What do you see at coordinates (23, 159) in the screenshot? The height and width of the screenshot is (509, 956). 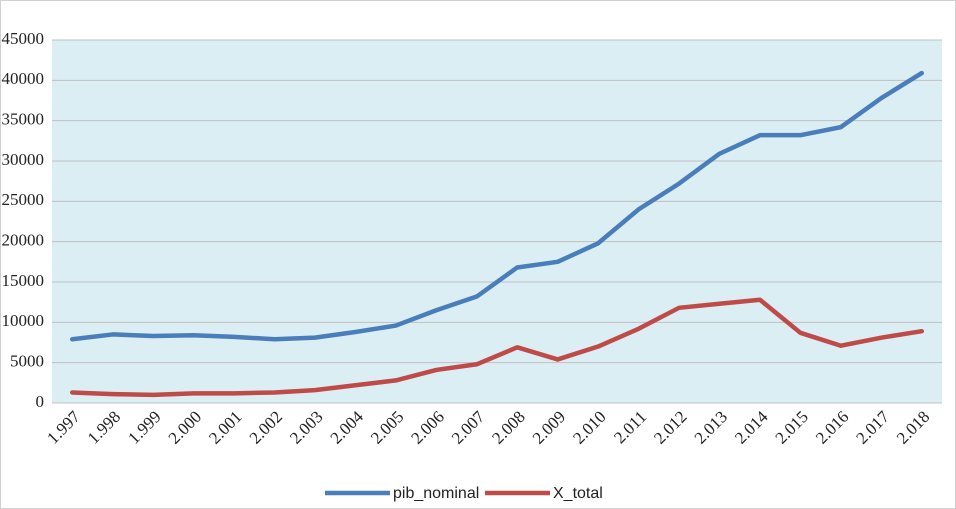 I see `y-tick-label: 30000` at bounding box center [23, 159].